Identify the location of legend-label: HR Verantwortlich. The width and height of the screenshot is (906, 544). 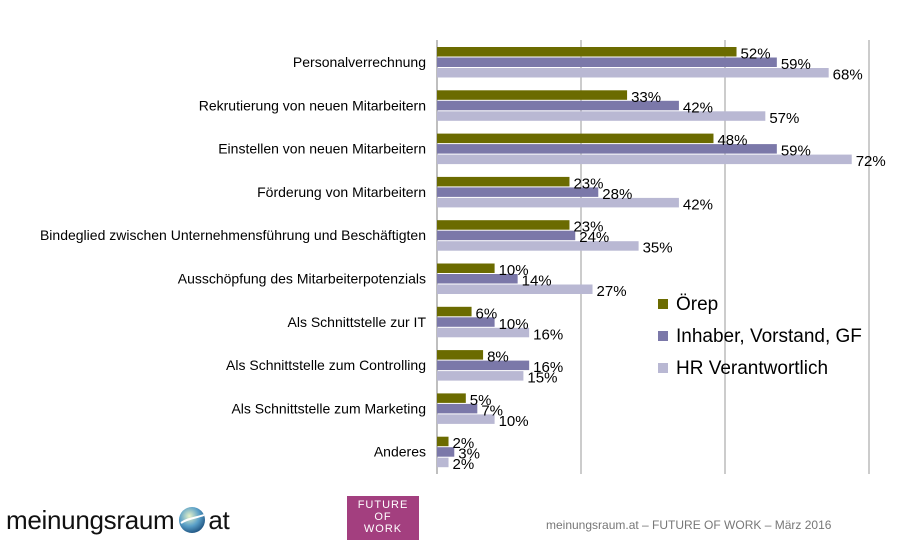
(752, 368).